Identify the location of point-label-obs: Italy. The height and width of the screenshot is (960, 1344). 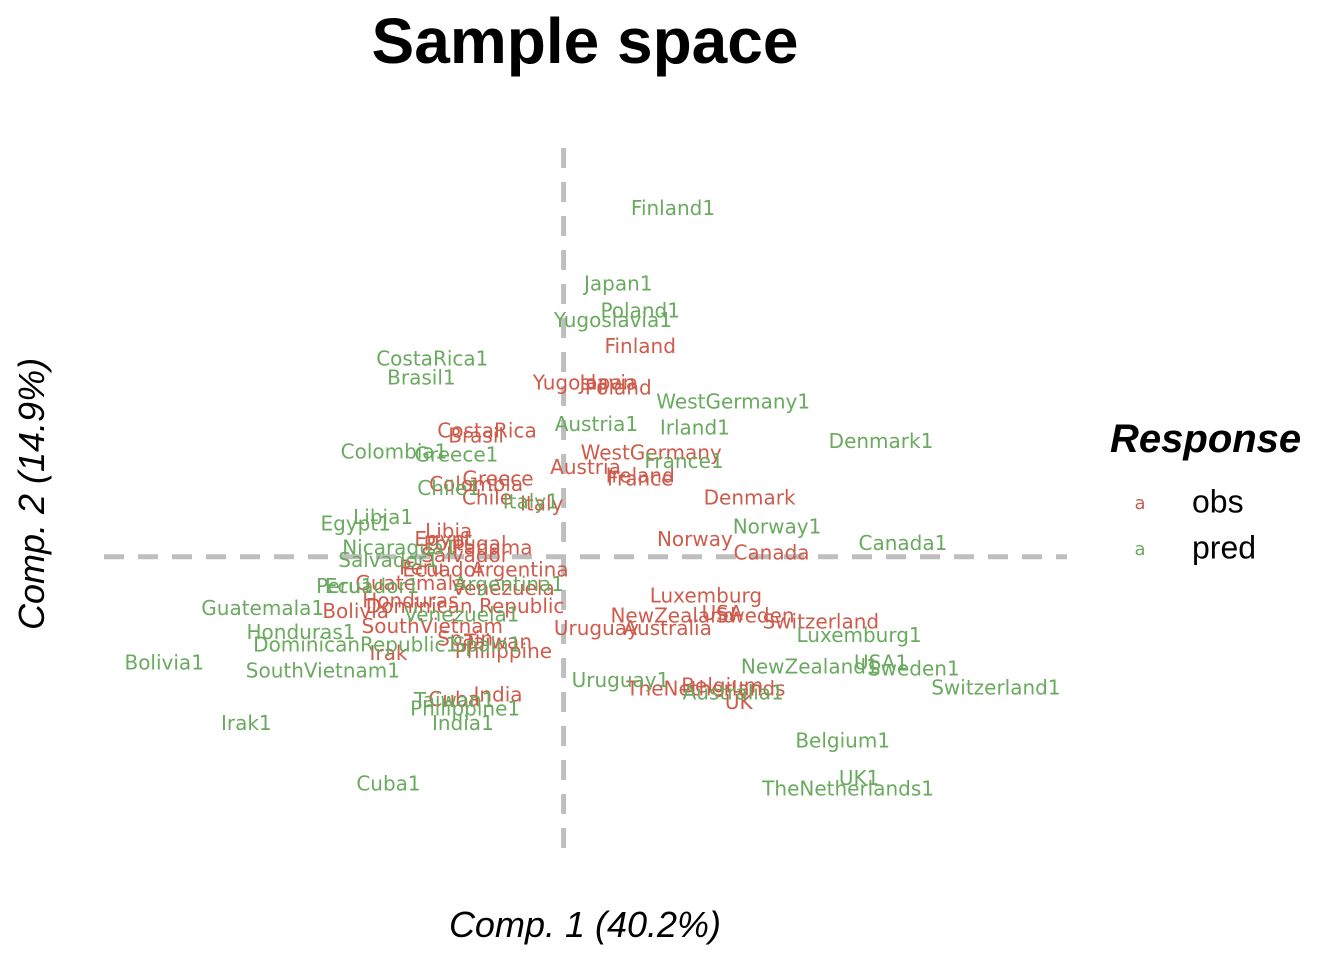
(542, 503).